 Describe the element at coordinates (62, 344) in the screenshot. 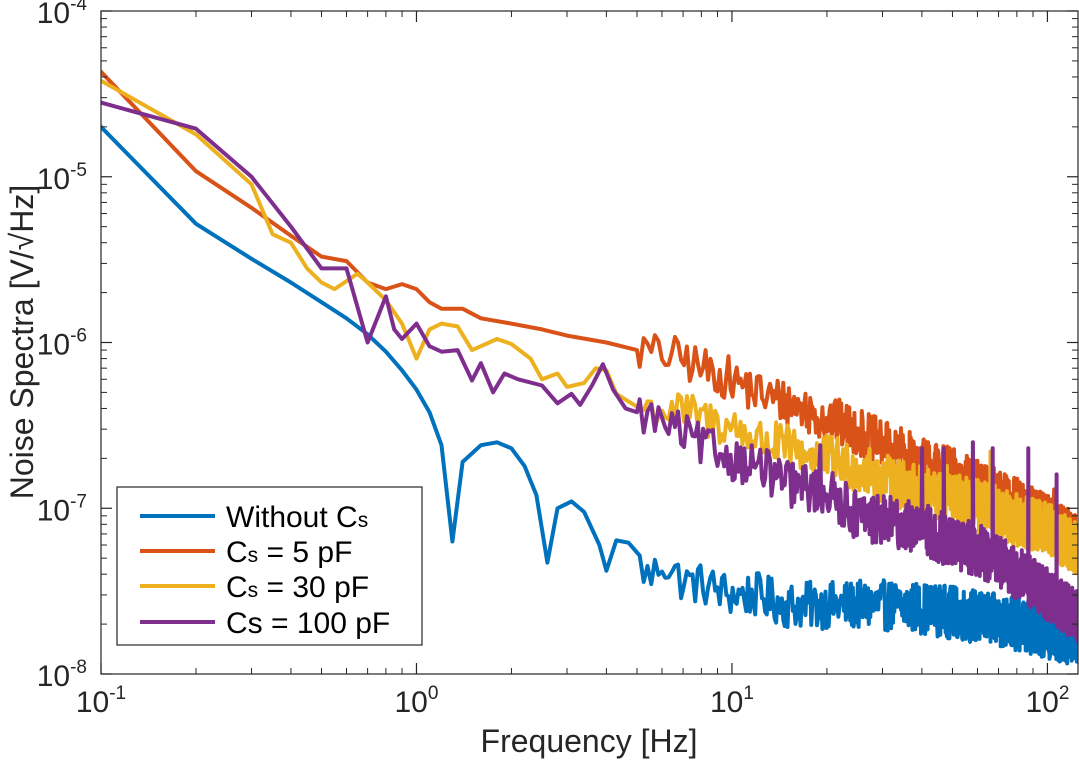

I see `y-tick-label: 10⁻⁶` at that location.